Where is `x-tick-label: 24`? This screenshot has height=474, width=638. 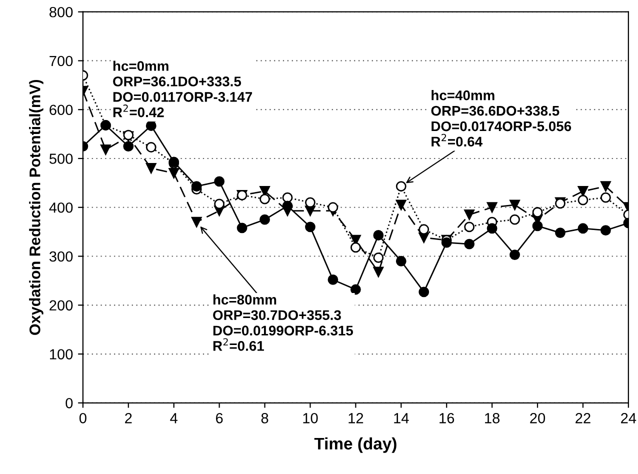
x-tick-label: 24 is located at coordinates (628, 418).